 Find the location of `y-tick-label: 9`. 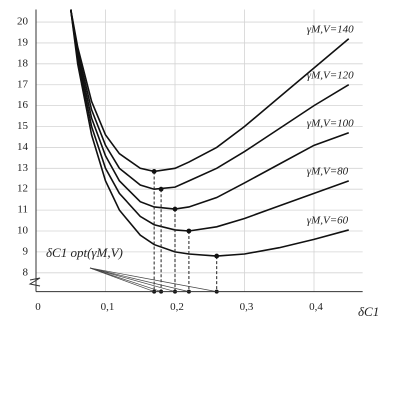

y-tick-label: 9 is located at coordinates (26, 251).